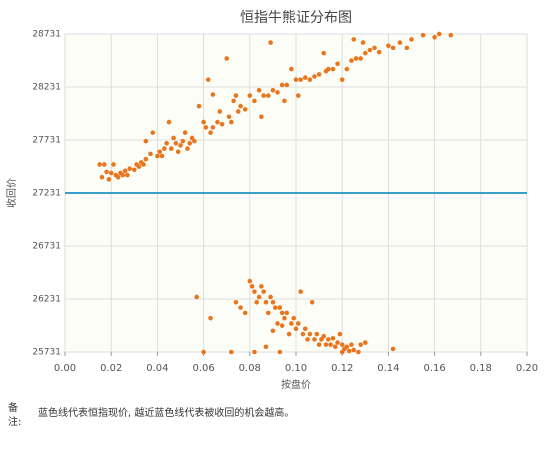 The width and height of the screenshot is (554, 449). What do you see at coordinates (481, 368) in the screenshot?
I see `x-tick-label: 0.18` at bounding box center [481, 368].